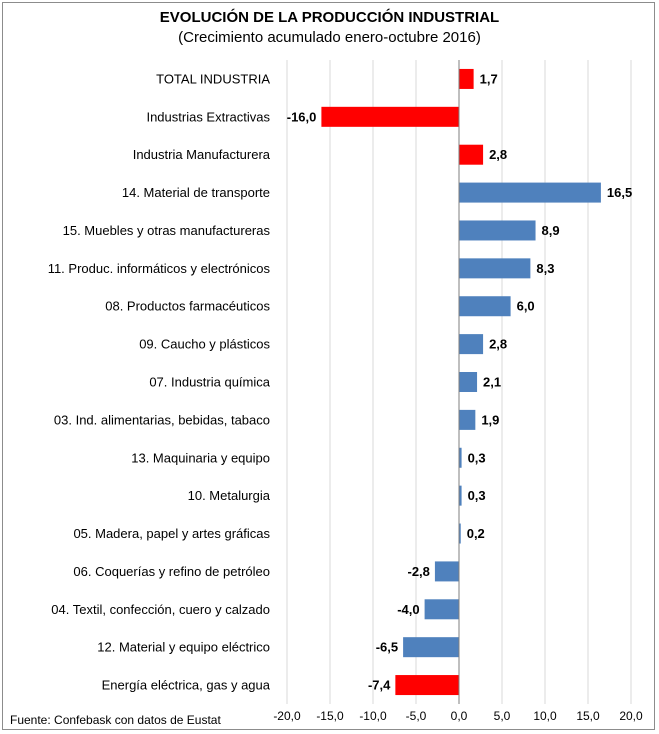 Image resolution: width=659 pixels, height=734 pixels. Describe the element at coordinates (408, 609) in the screenshot. I see `data-label: -4,0` at that location.